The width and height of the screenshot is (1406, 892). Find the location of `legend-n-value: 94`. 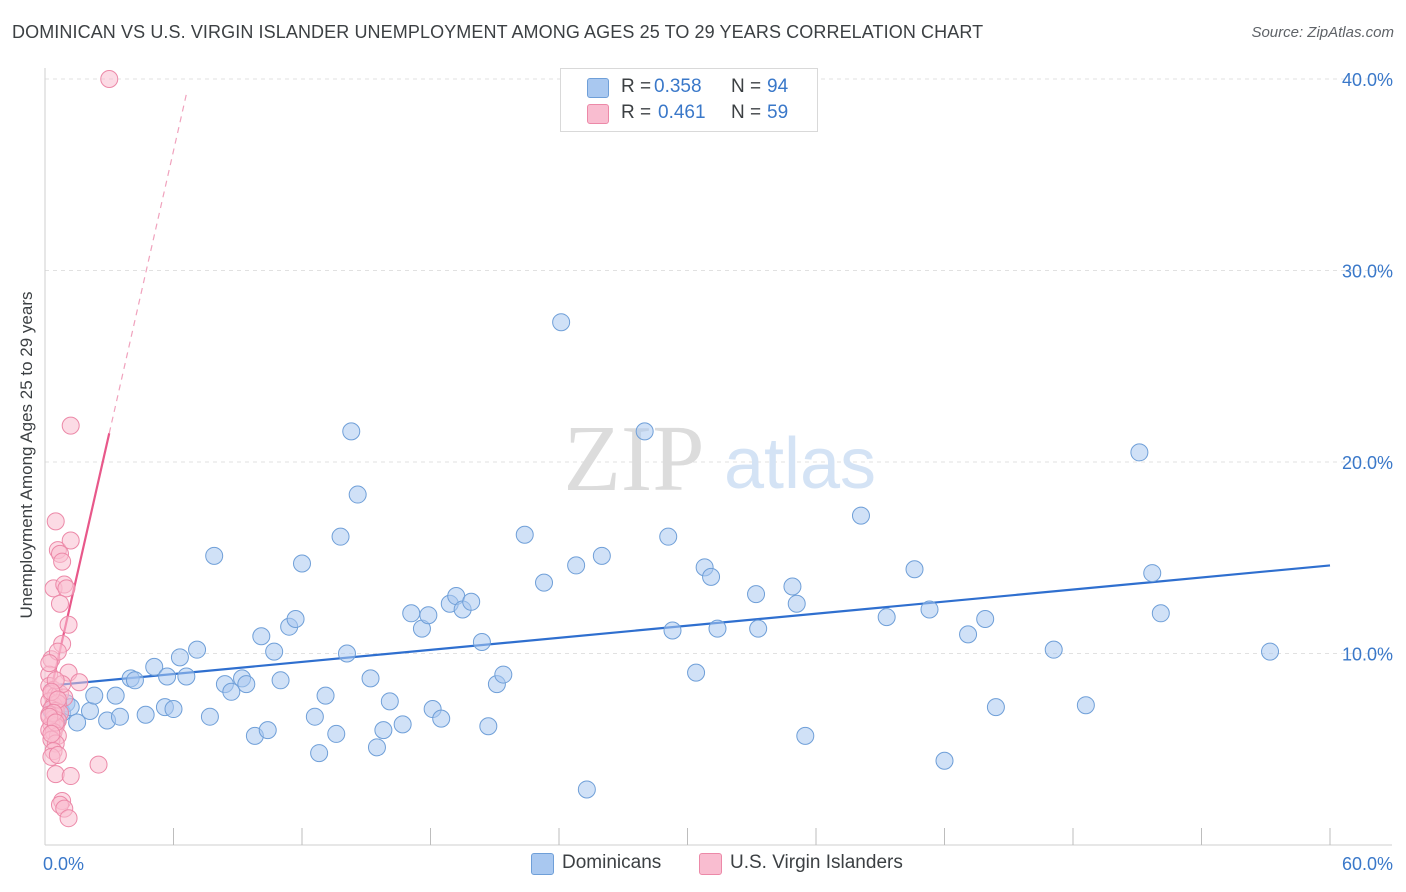

legend-n-value: 94 is located at coordinates (778, 86).